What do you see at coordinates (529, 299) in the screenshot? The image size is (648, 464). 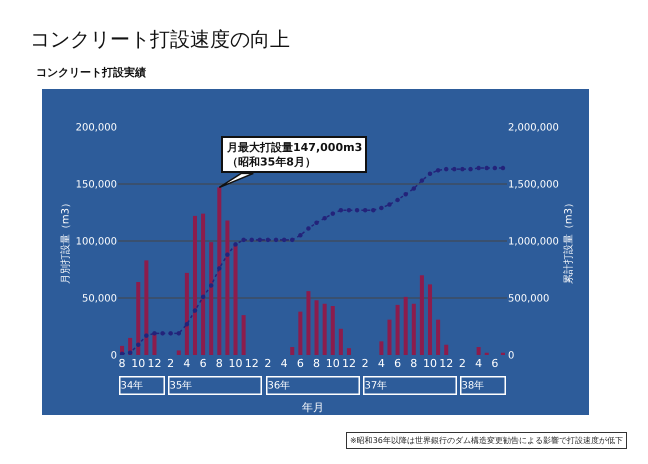 I see `y2-tick-label: 500,000` at bounding box center [529, 299].